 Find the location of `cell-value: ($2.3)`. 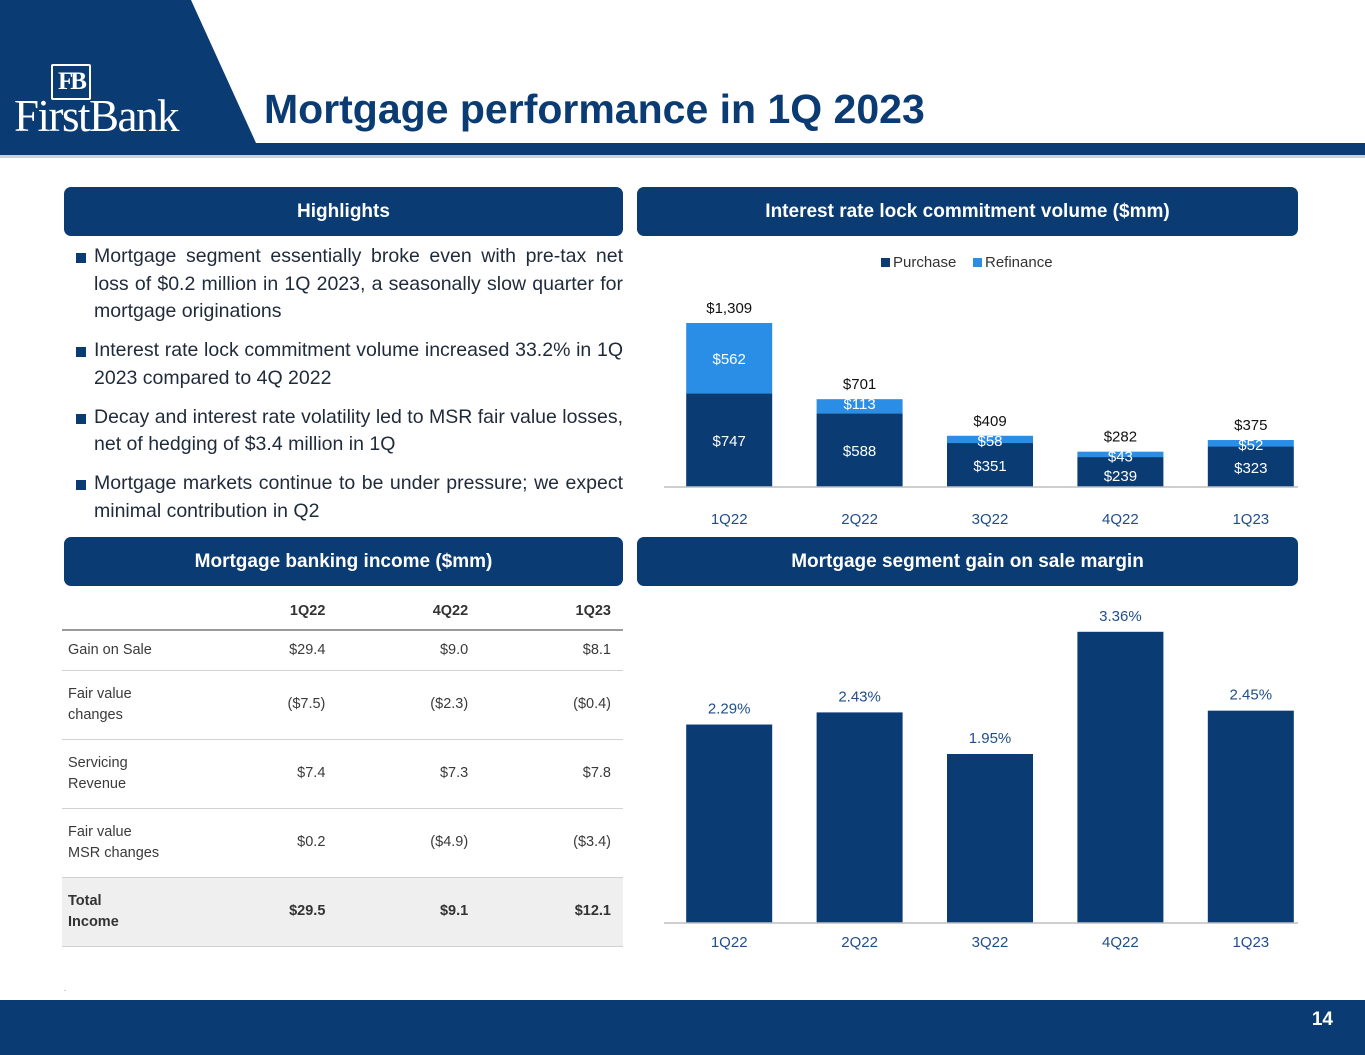

cell-value: ($2.3) is located at coordinates (409, 705).